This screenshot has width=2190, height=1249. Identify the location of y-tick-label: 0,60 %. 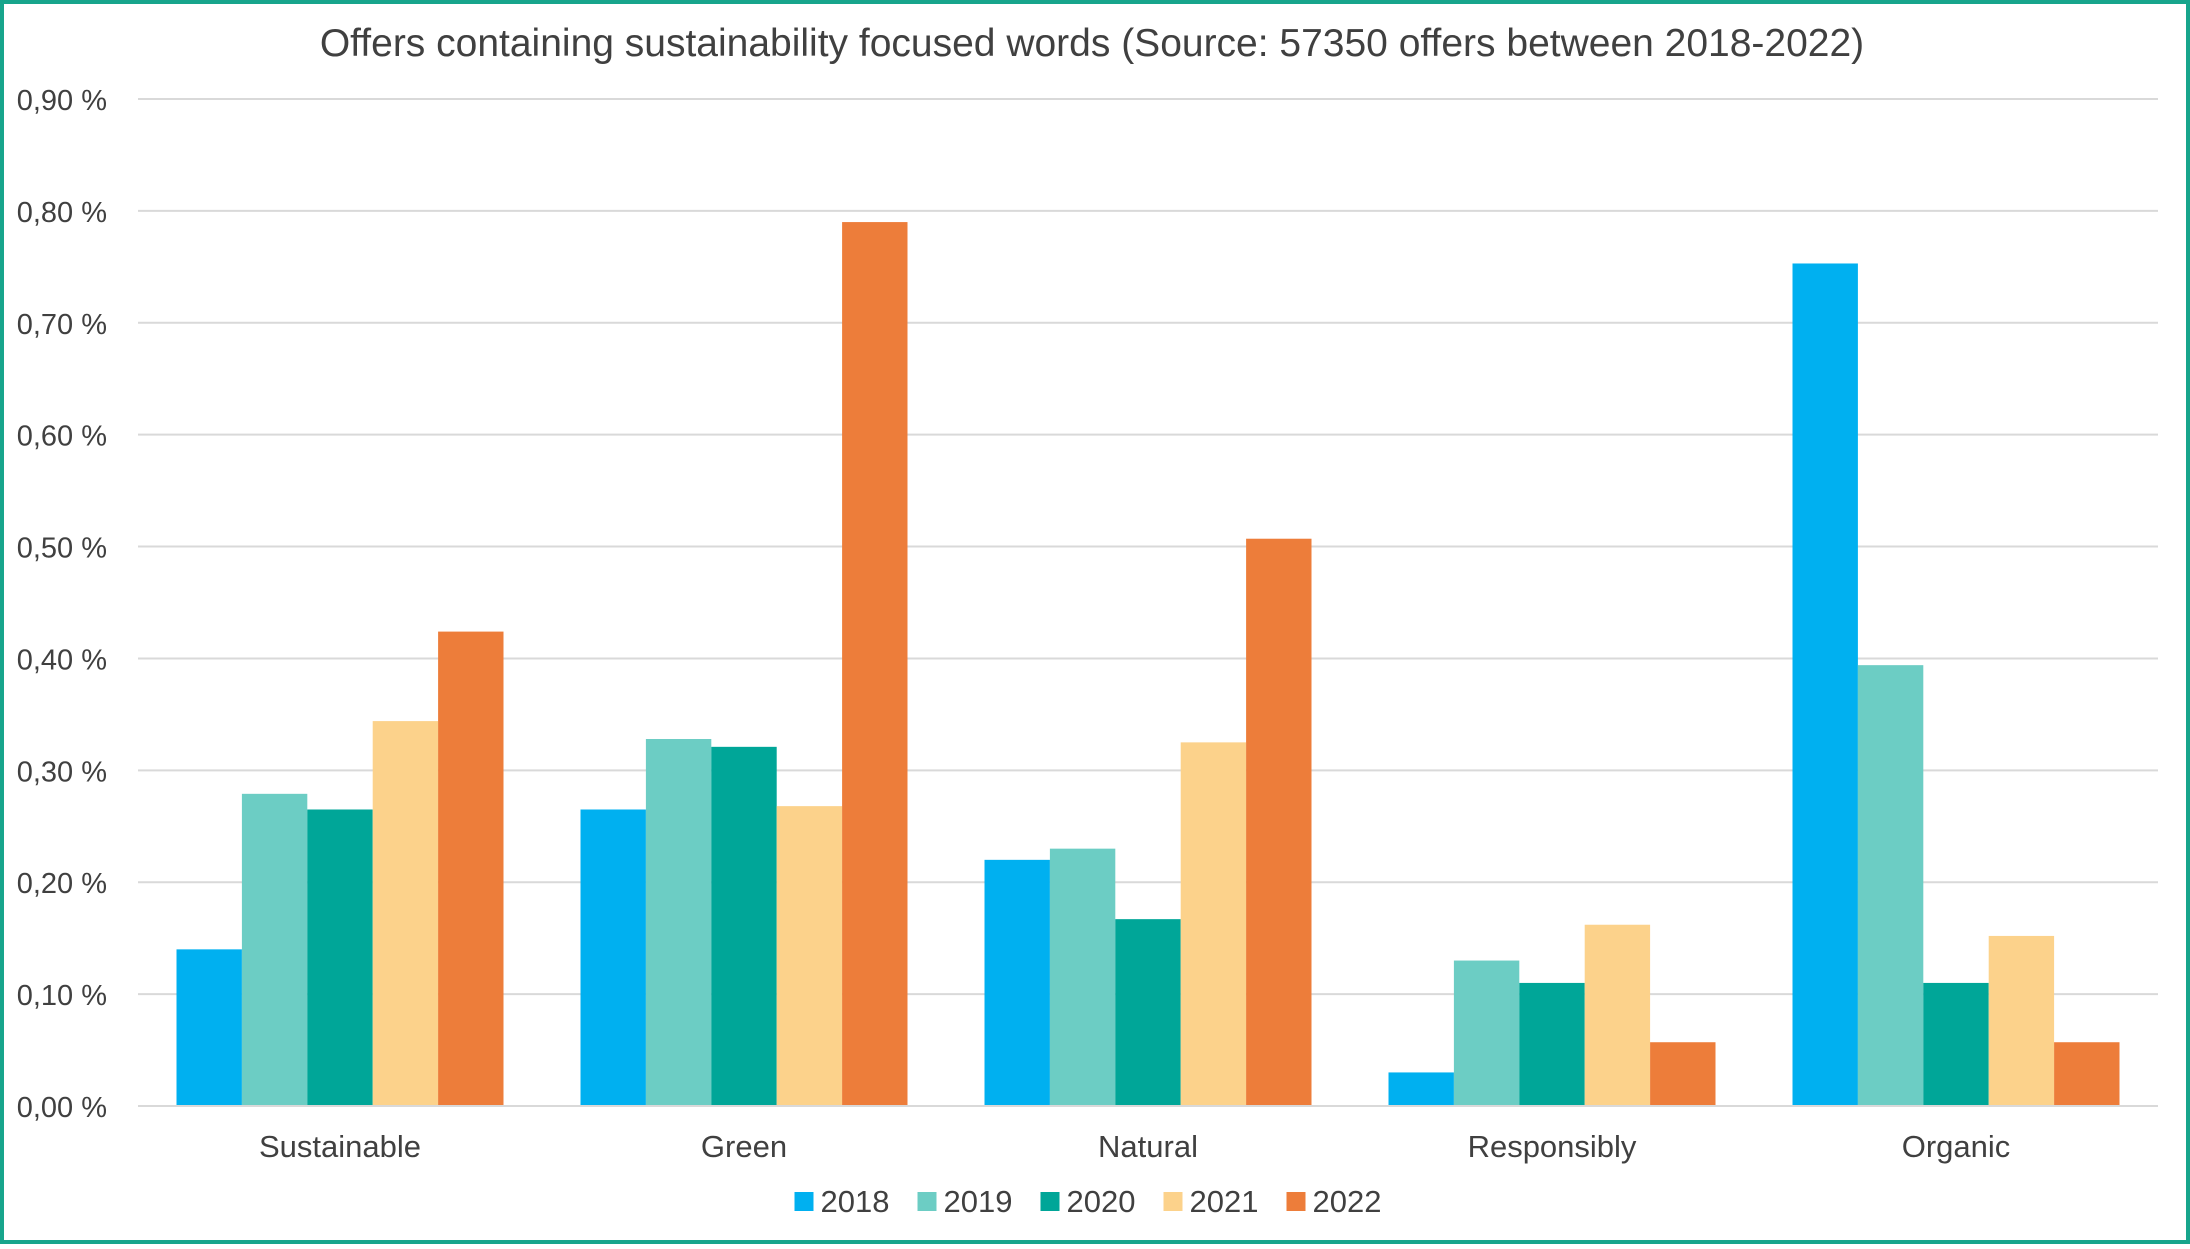
(62, 437).